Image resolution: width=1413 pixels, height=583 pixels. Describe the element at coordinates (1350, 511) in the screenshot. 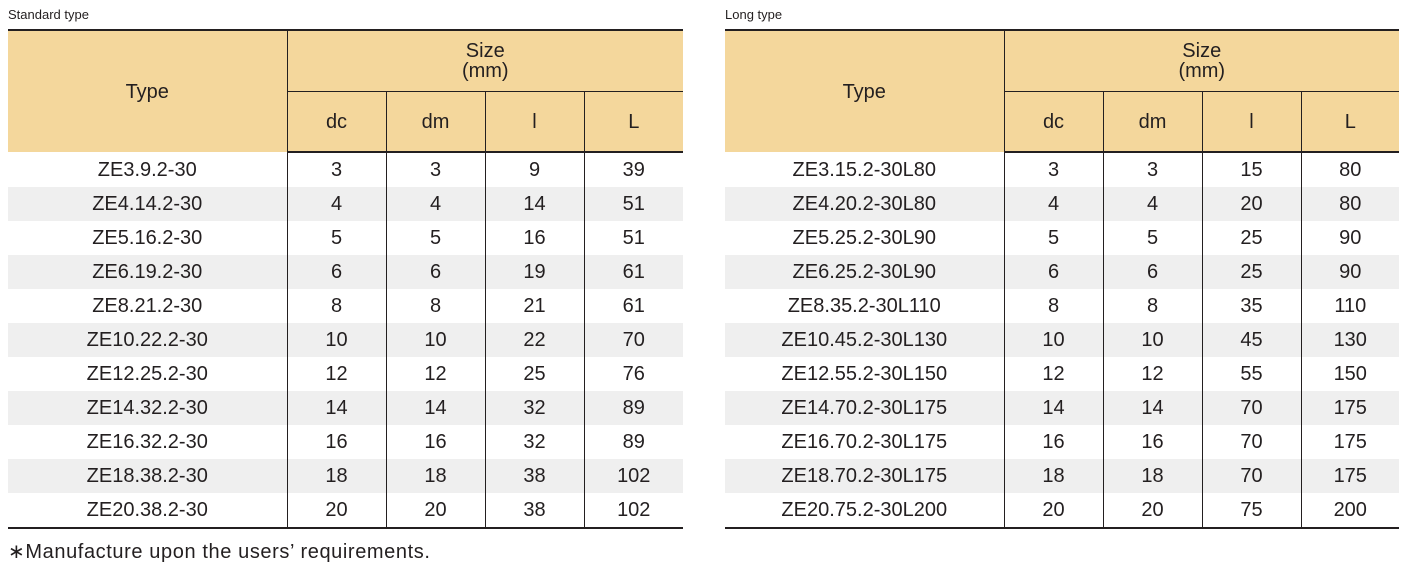

I see `l-large-cell: 200` at that location.